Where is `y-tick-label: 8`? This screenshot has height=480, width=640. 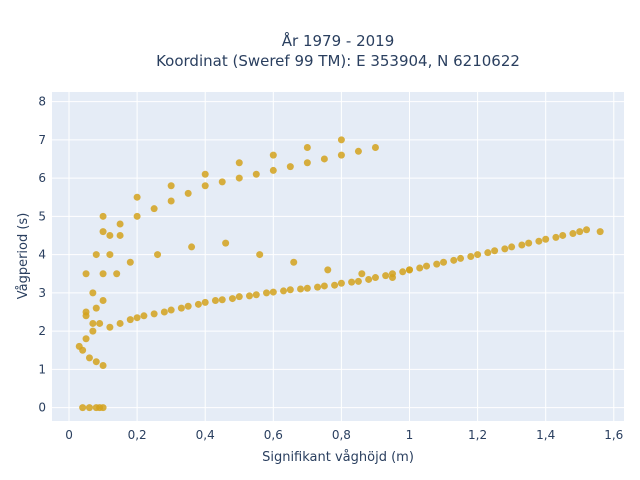 y-tick-label: 8 is located at coordinates (42, 102).